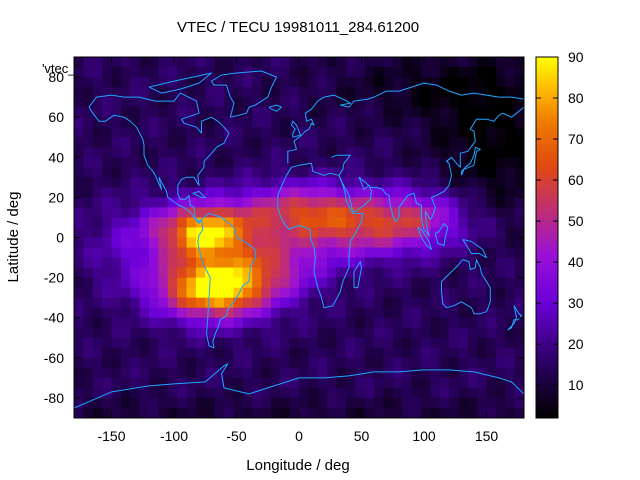  I want to click on x-tick-label: -150, so click(111, 436).